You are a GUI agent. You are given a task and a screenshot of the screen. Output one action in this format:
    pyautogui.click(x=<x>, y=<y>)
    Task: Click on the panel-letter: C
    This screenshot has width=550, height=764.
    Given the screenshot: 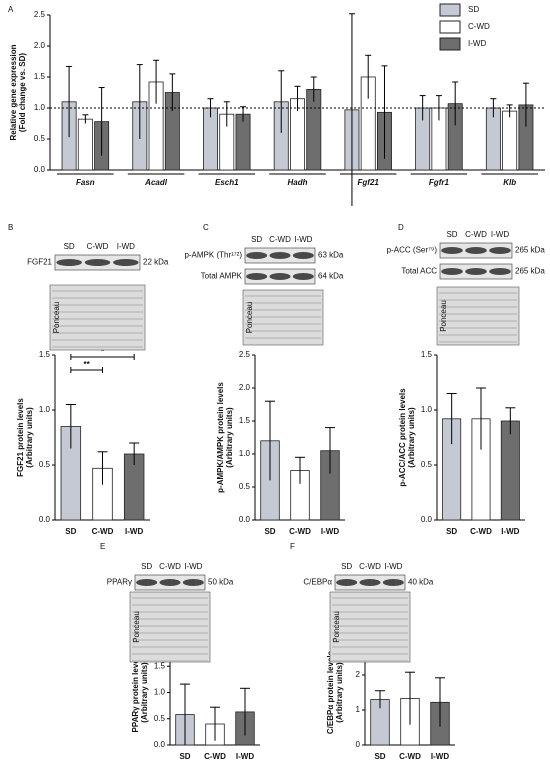 What is the action you would take?
    pyautogui.click(x=206, y=227)
    